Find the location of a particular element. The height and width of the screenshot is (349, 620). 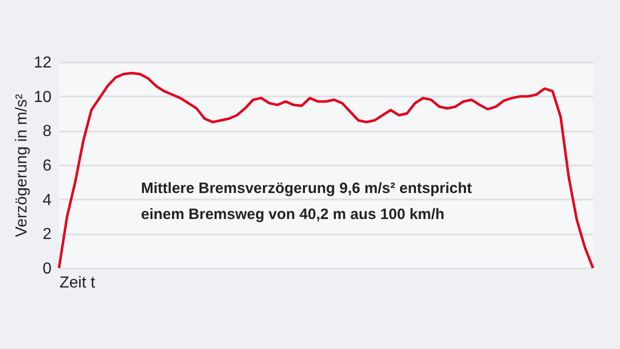

y-tick-label: 0 is located at coordinates (47, 269).